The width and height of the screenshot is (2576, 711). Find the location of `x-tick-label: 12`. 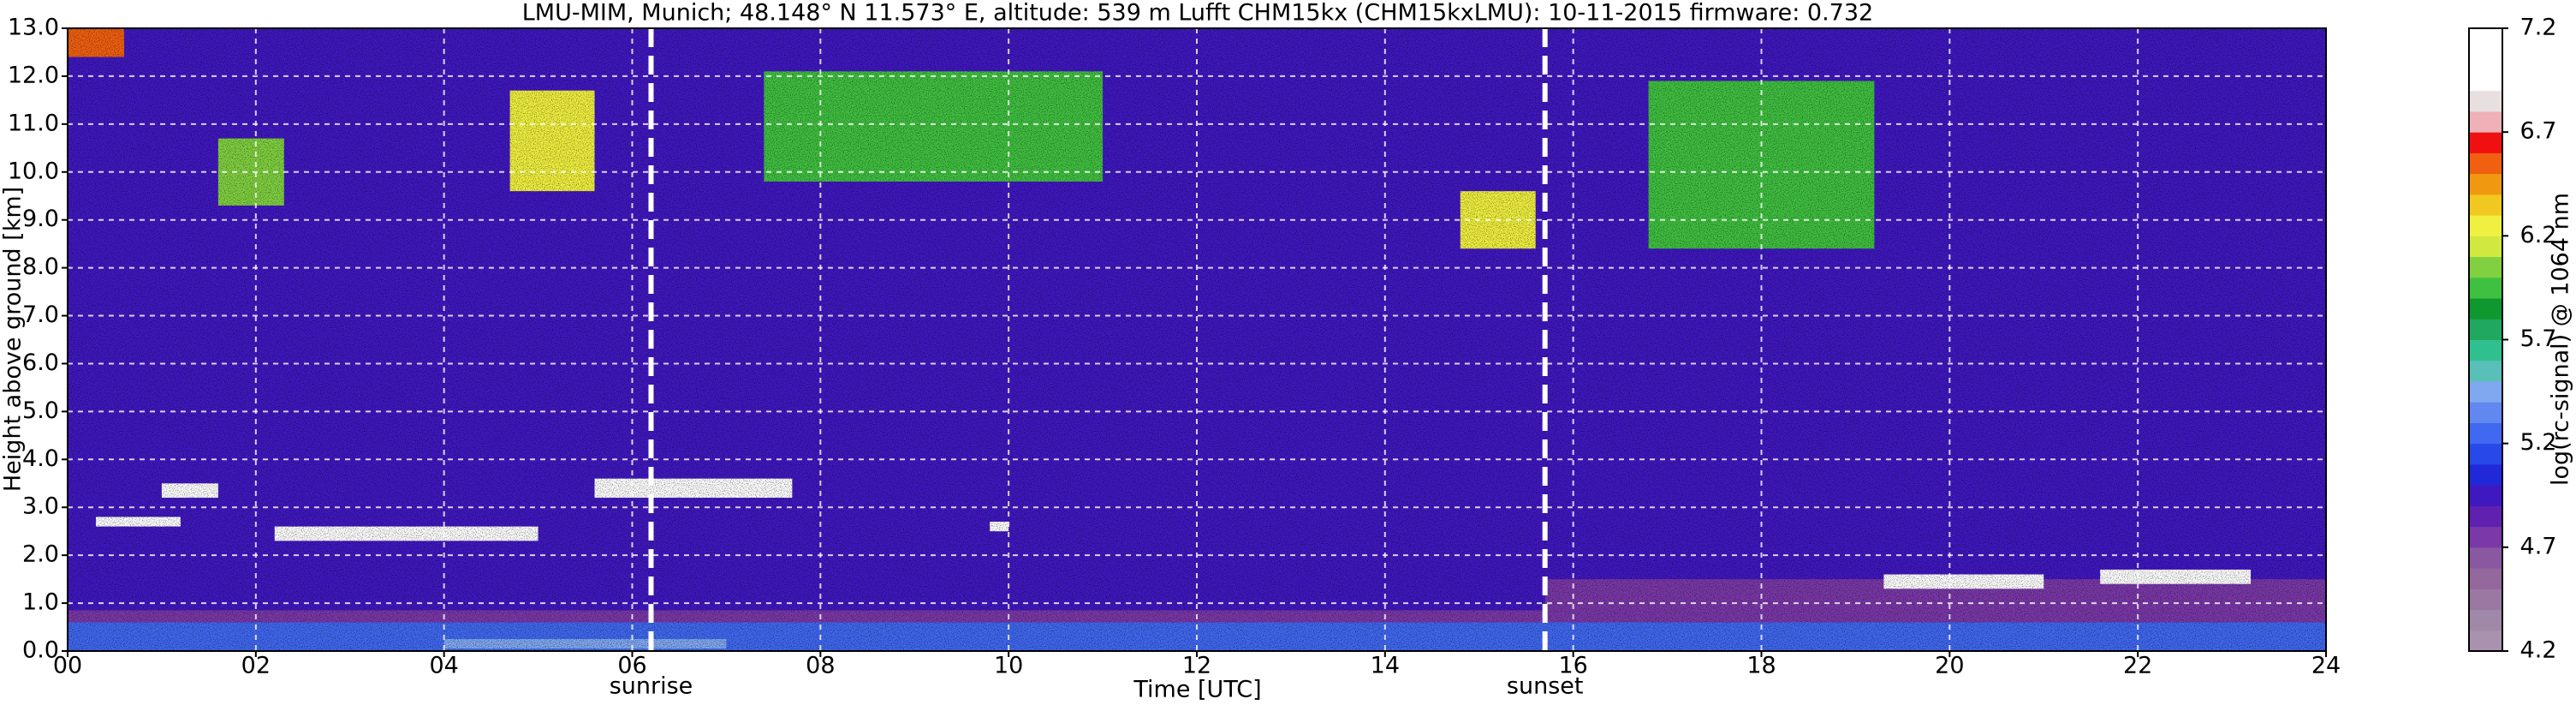

x-tick-label: 12 is located at coordinates (1197, 666).